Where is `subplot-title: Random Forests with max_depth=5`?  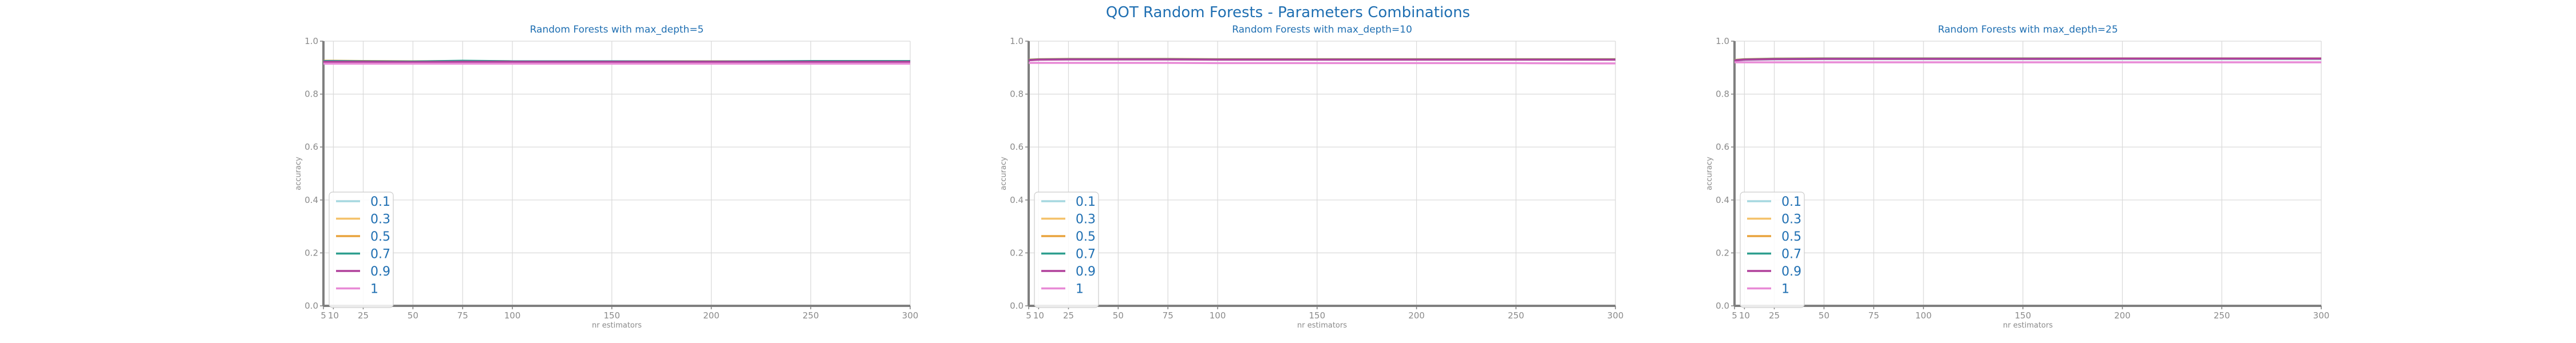 subplot-title: Random Forests with max_depth=5 is located at coordinates (617, 29).